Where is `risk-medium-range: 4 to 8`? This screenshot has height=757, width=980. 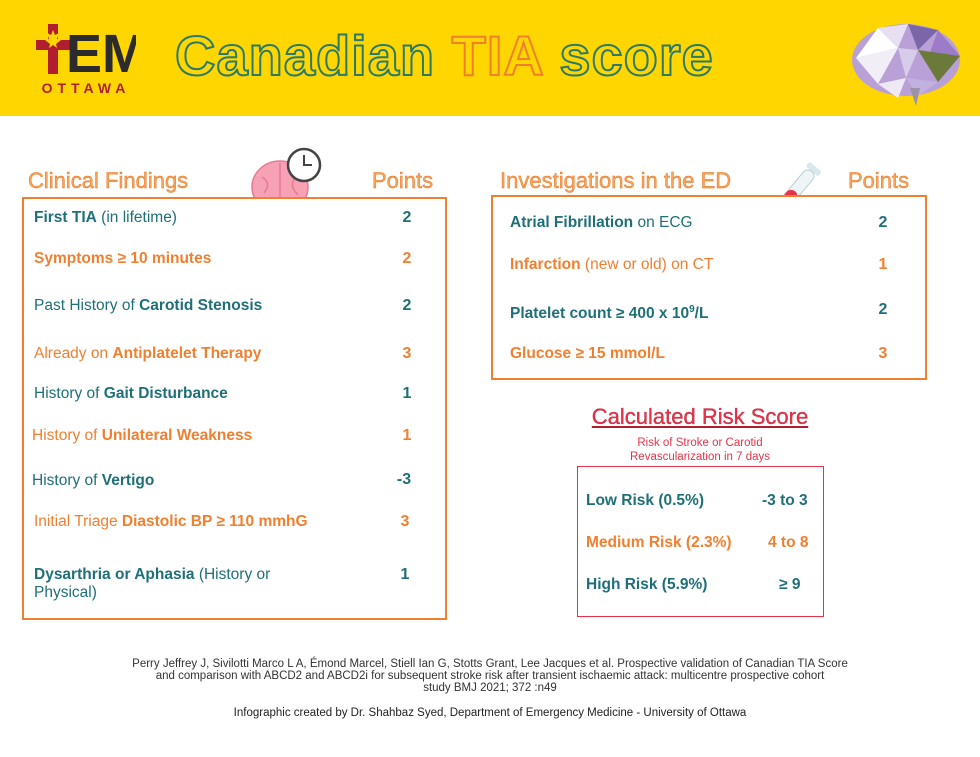
risk-medium-range: 4 to 8 is located at coordinates (788, 542).